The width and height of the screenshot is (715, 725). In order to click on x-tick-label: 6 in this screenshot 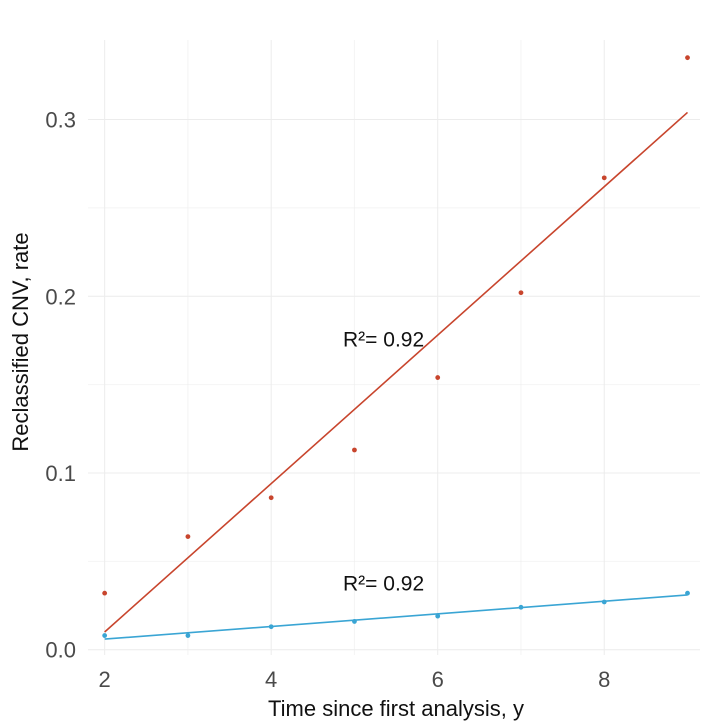, I will do `click(438, 679)`.